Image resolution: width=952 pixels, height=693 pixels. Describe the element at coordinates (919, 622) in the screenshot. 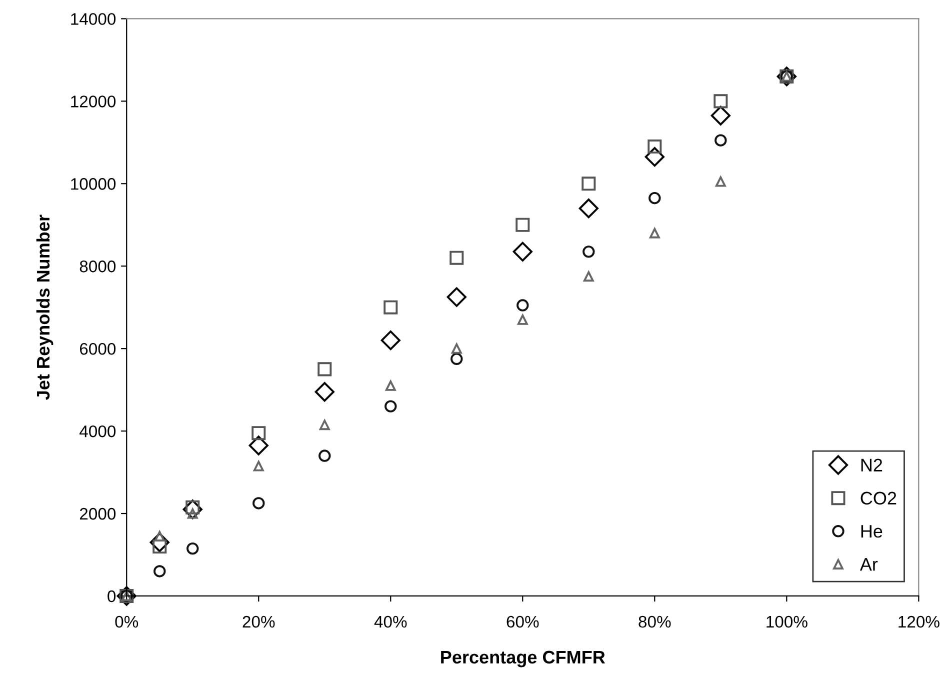

I see `x-tick-label: 120%` at that location.